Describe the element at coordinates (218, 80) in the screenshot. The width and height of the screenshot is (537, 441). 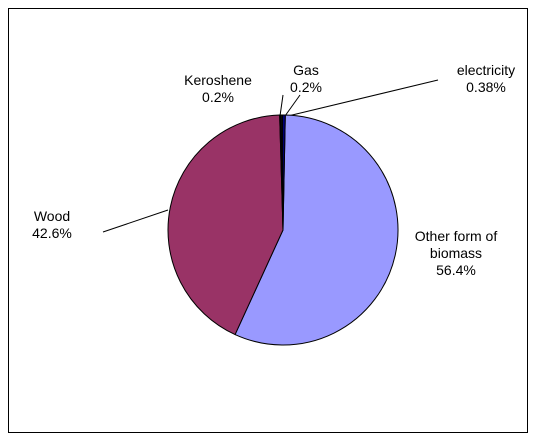
I see `category-label: Keroshene` at that location.